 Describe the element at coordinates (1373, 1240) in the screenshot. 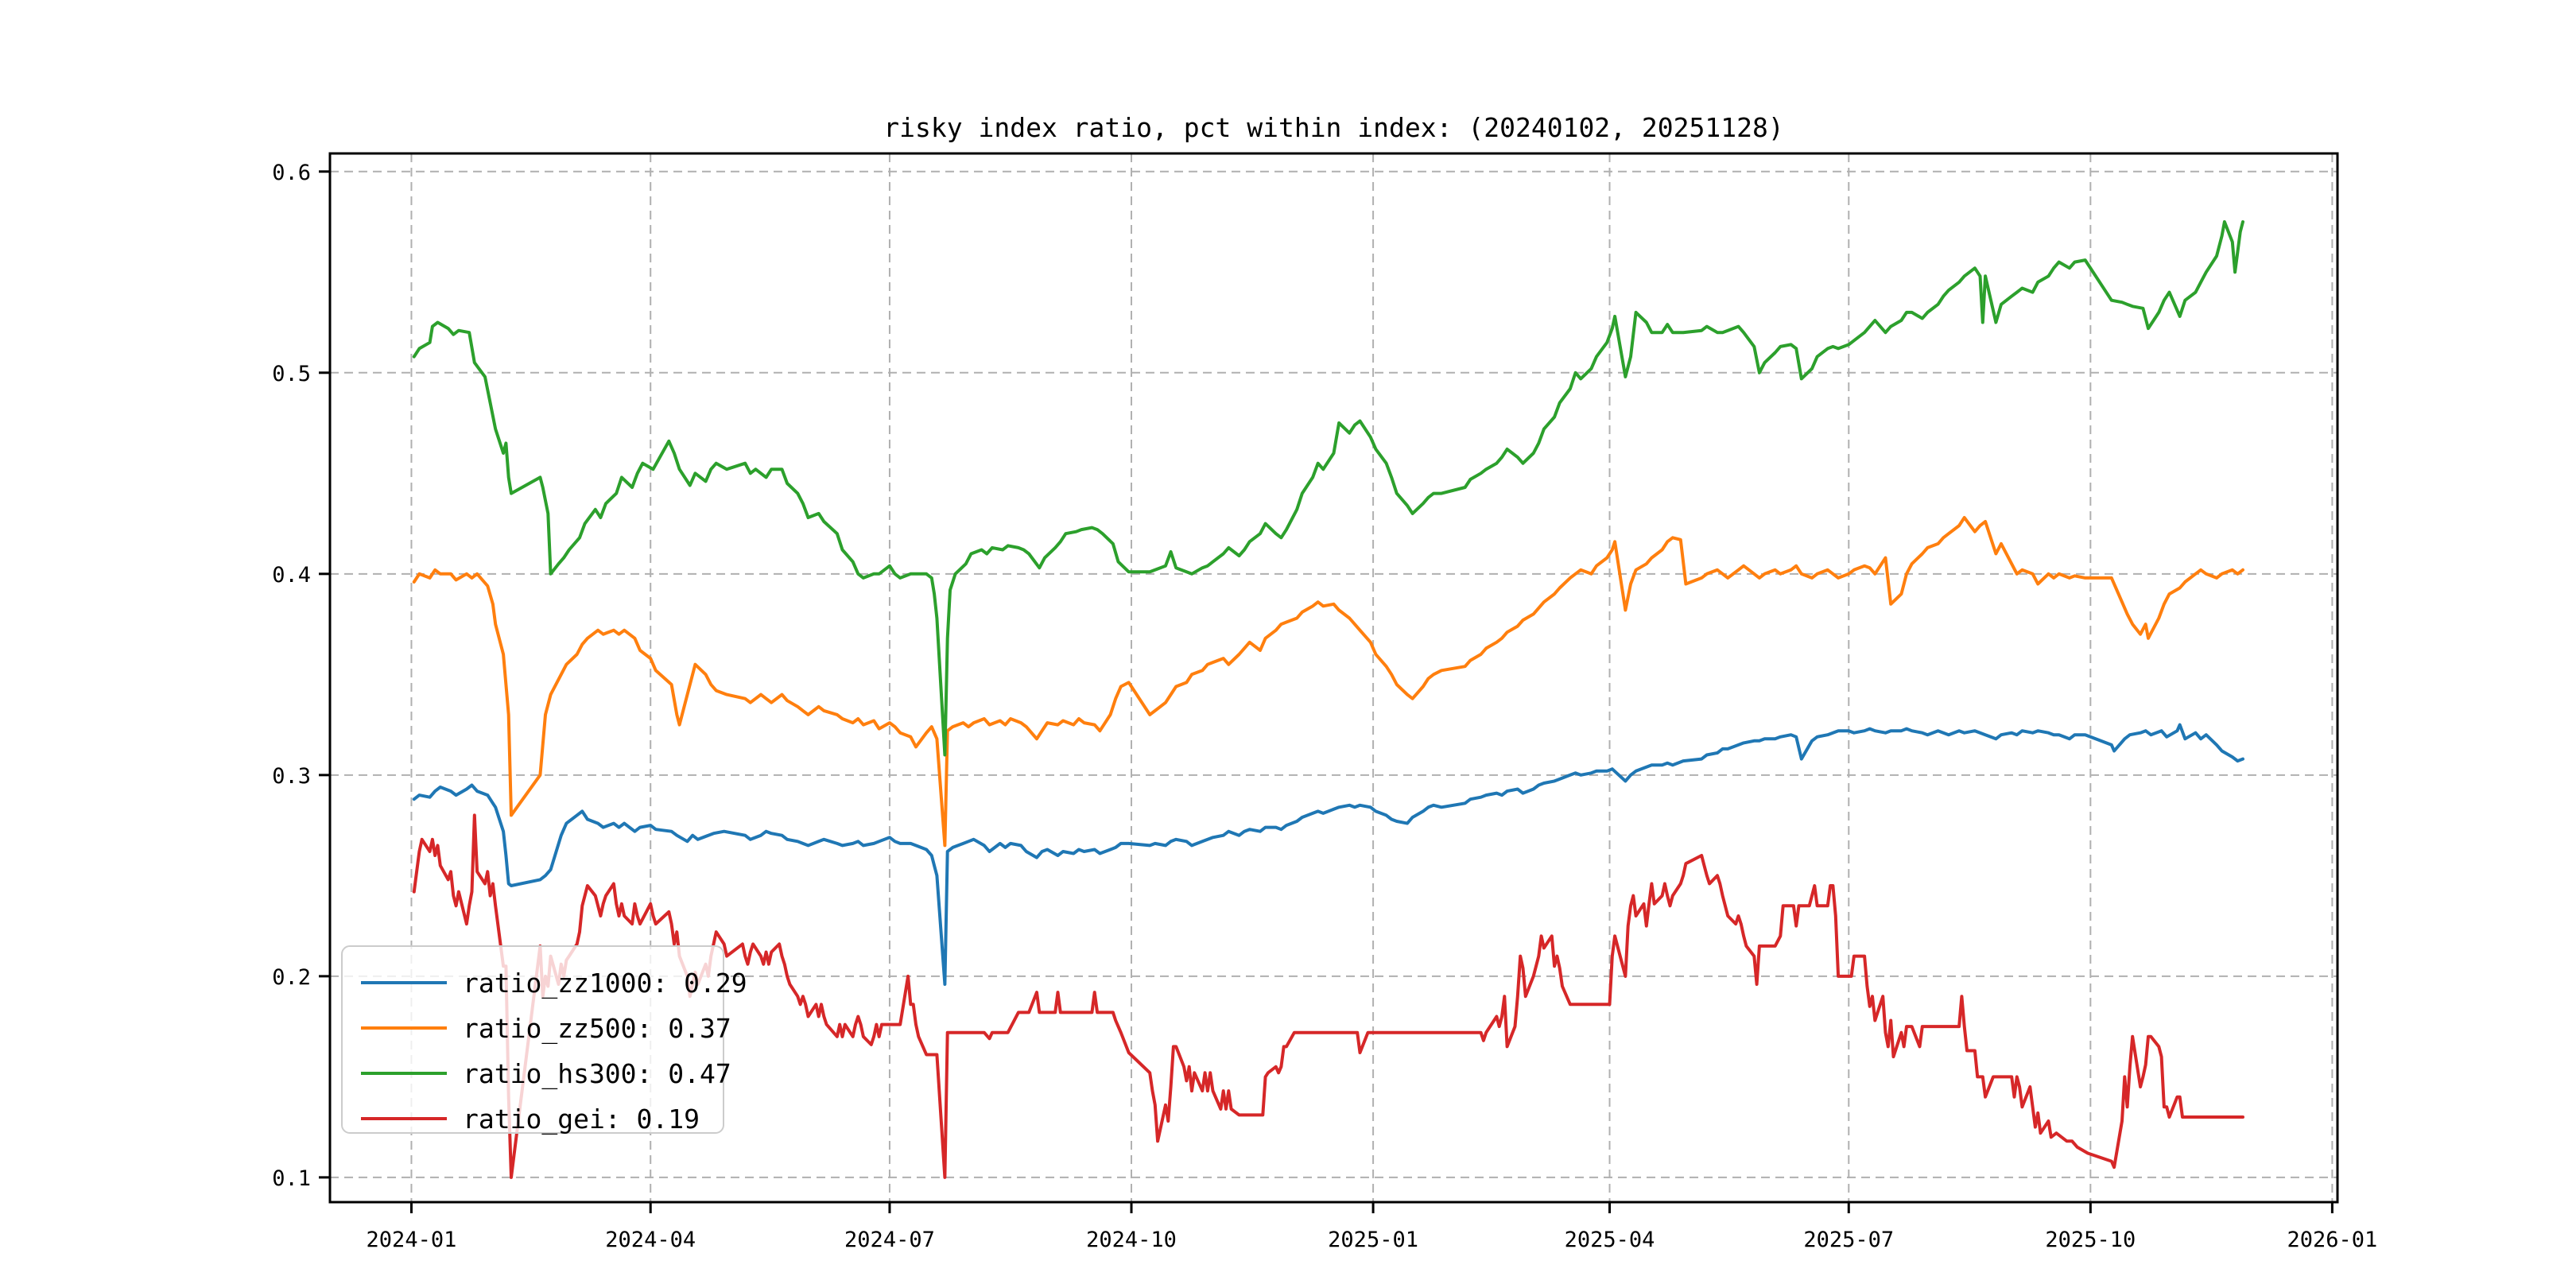

I see `x-tick-label: 2025-01` at that location.